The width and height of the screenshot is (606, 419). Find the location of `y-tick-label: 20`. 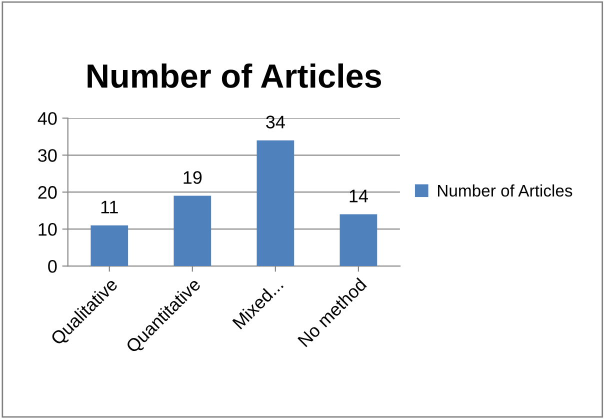

y-tick-label: 20 is located at coordinates (47, 192).